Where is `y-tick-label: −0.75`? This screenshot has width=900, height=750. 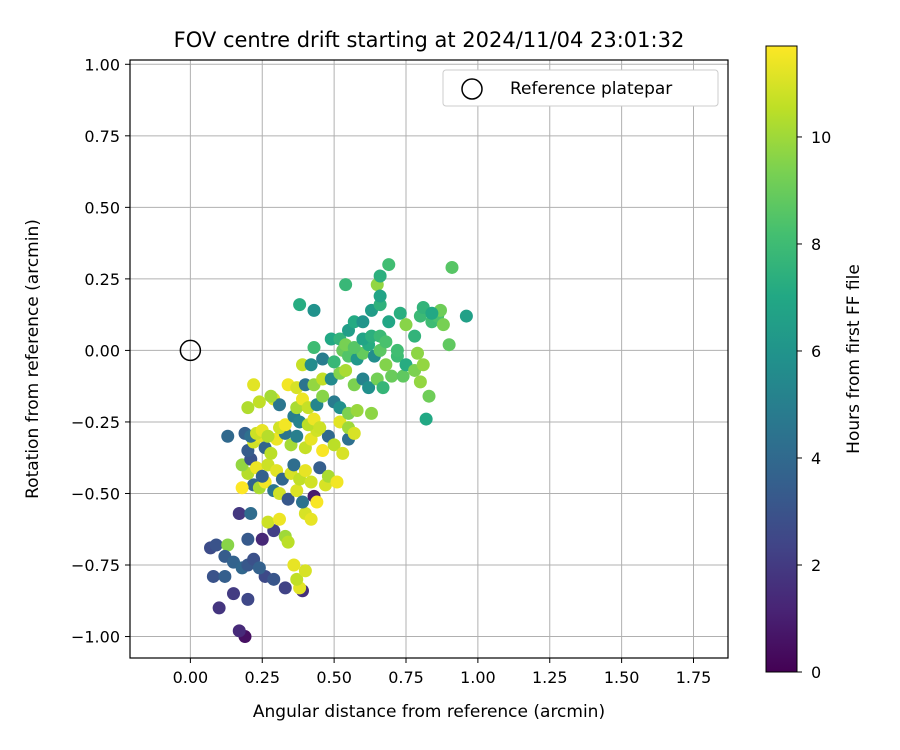
y-tick-label: −0.75 is located at coordinates (95, 565).